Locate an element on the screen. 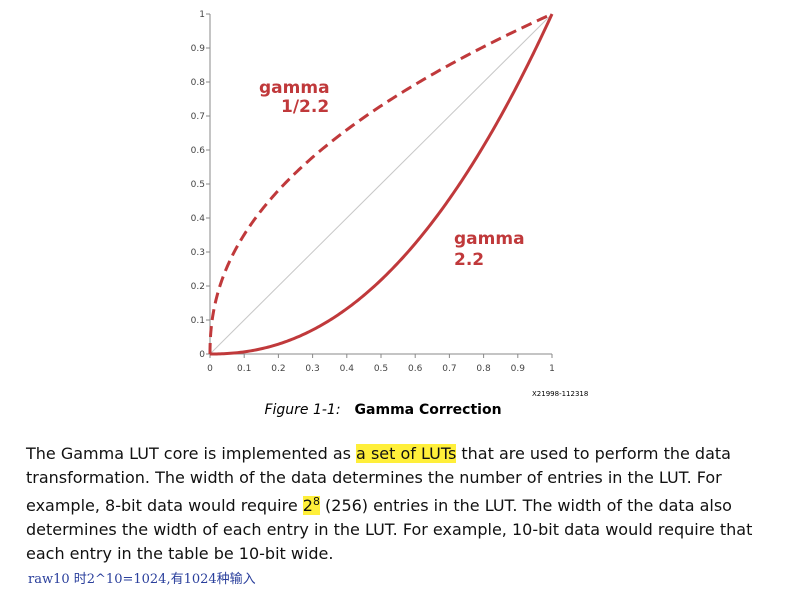 The image size is (806, 591). annotation-gamma-inverse-line1: gamma is located at coordinates (294, 88).